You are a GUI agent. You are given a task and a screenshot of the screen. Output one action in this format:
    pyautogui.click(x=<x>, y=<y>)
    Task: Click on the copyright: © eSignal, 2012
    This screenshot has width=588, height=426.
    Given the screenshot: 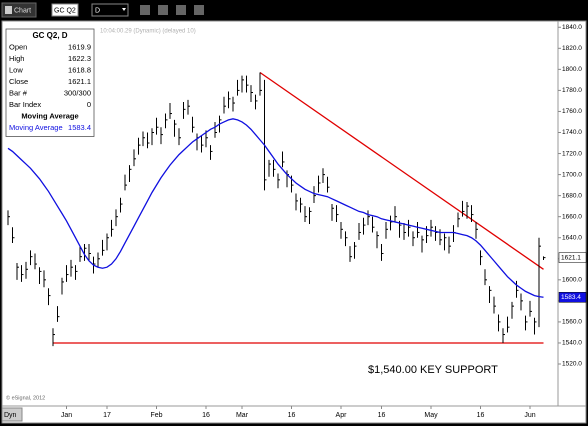 What is the action you would take?
    pyautogui.click(x=25, y=397)
    